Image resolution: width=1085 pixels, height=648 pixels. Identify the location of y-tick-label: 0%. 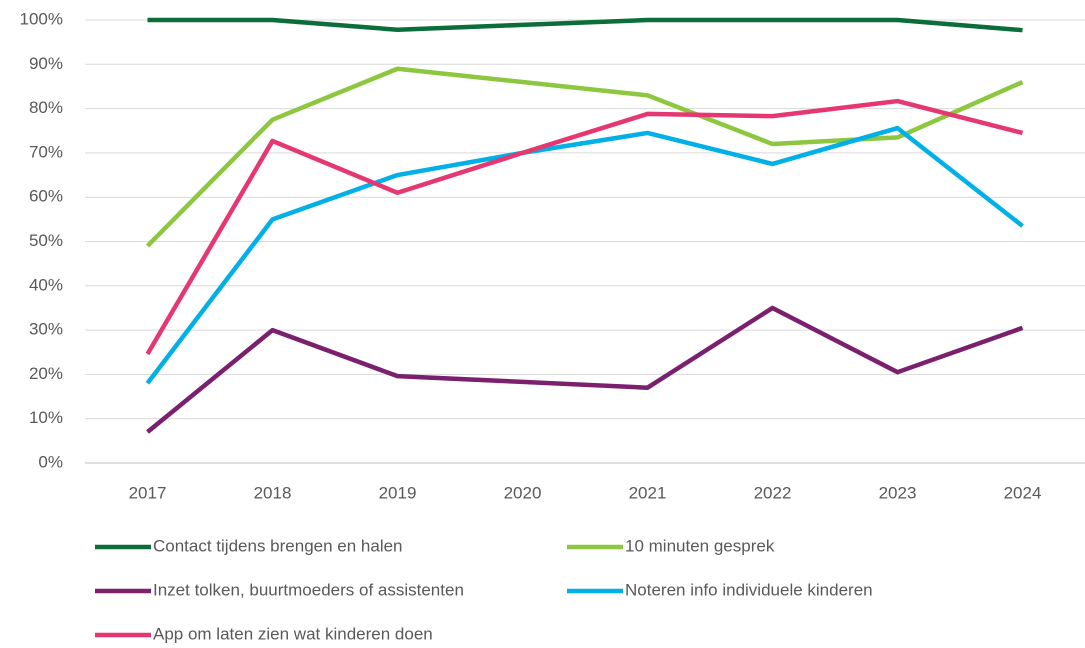
(50, 461).